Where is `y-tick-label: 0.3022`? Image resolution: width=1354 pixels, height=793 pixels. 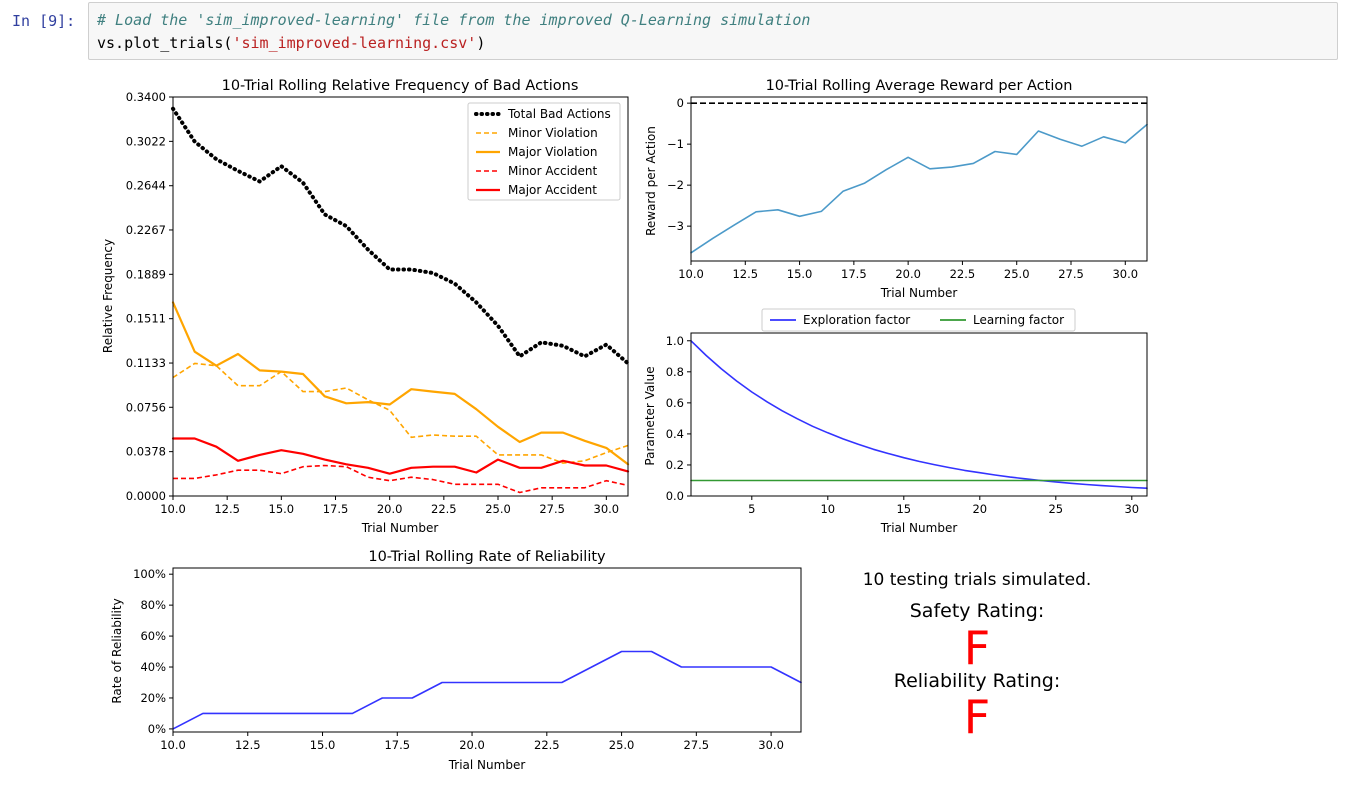 y-tick-label: 0.3022 is located at coordinates (146, 141).